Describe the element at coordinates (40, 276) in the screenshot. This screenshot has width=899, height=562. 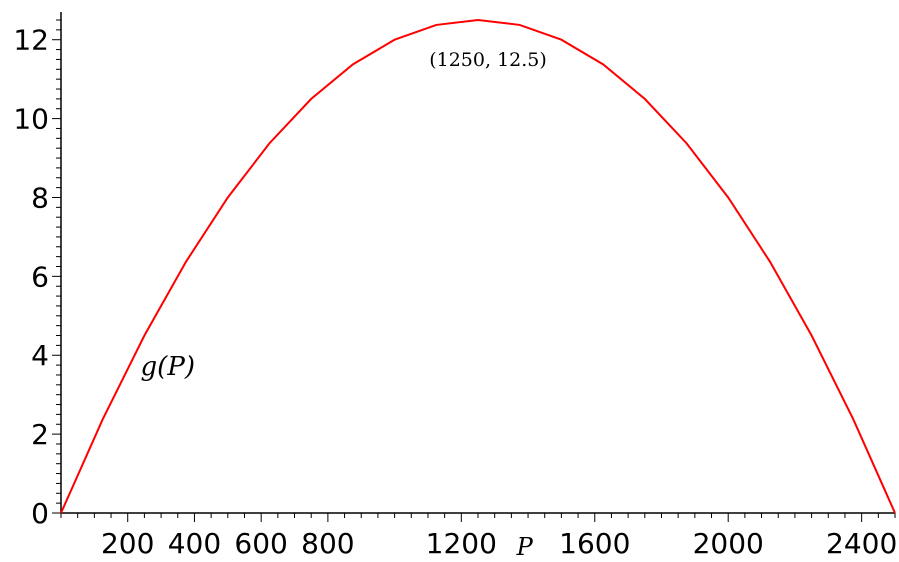
I see `y-tick-label: 6` at that location.